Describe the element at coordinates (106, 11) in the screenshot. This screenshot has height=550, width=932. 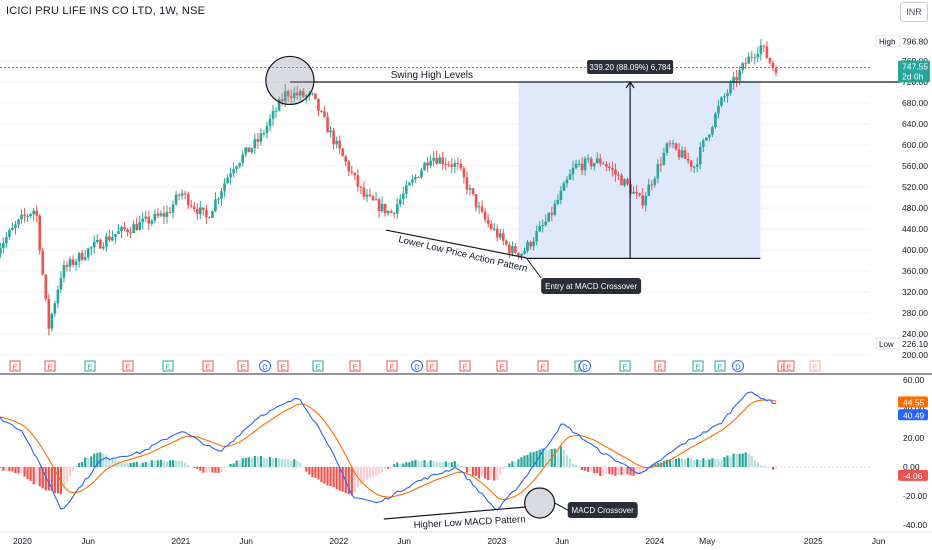
I see `symbol-header: ICICI PRU LIFE INS CO LTD, 1W, NSE` at that location.